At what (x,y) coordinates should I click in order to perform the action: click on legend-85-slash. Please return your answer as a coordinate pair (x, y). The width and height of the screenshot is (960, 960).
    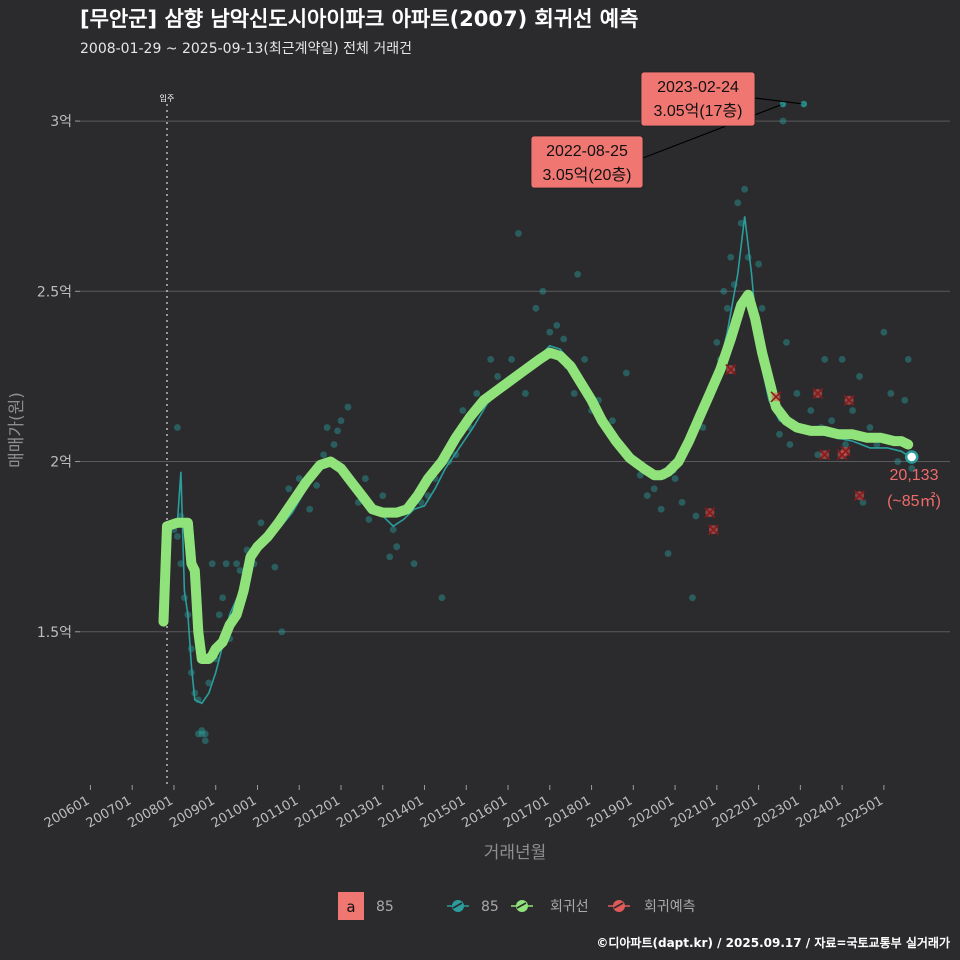
    Looking at the image, I should click on (457, 905).